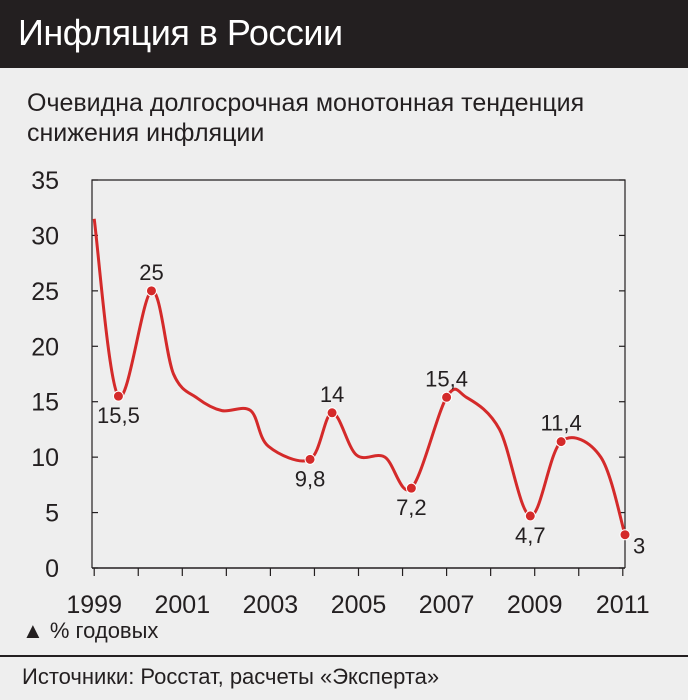 Image resolution: width=688 pixels, height=700 pixels. What do you see at coordinates (310, 478) in the screenshot?
I see `data-label: 9,8` at bounding box center [310, 478].